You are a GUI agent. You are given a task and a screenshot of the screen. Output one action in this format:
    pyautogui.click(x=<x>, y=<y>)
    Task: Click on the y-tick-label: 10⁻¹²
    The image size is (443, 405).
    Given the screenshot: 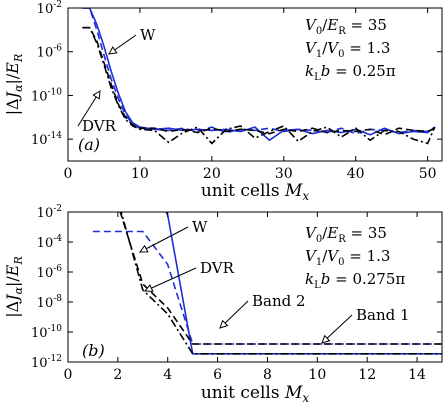 What is the action you would take?
    pyautogui.click(x=46, y=362)
    